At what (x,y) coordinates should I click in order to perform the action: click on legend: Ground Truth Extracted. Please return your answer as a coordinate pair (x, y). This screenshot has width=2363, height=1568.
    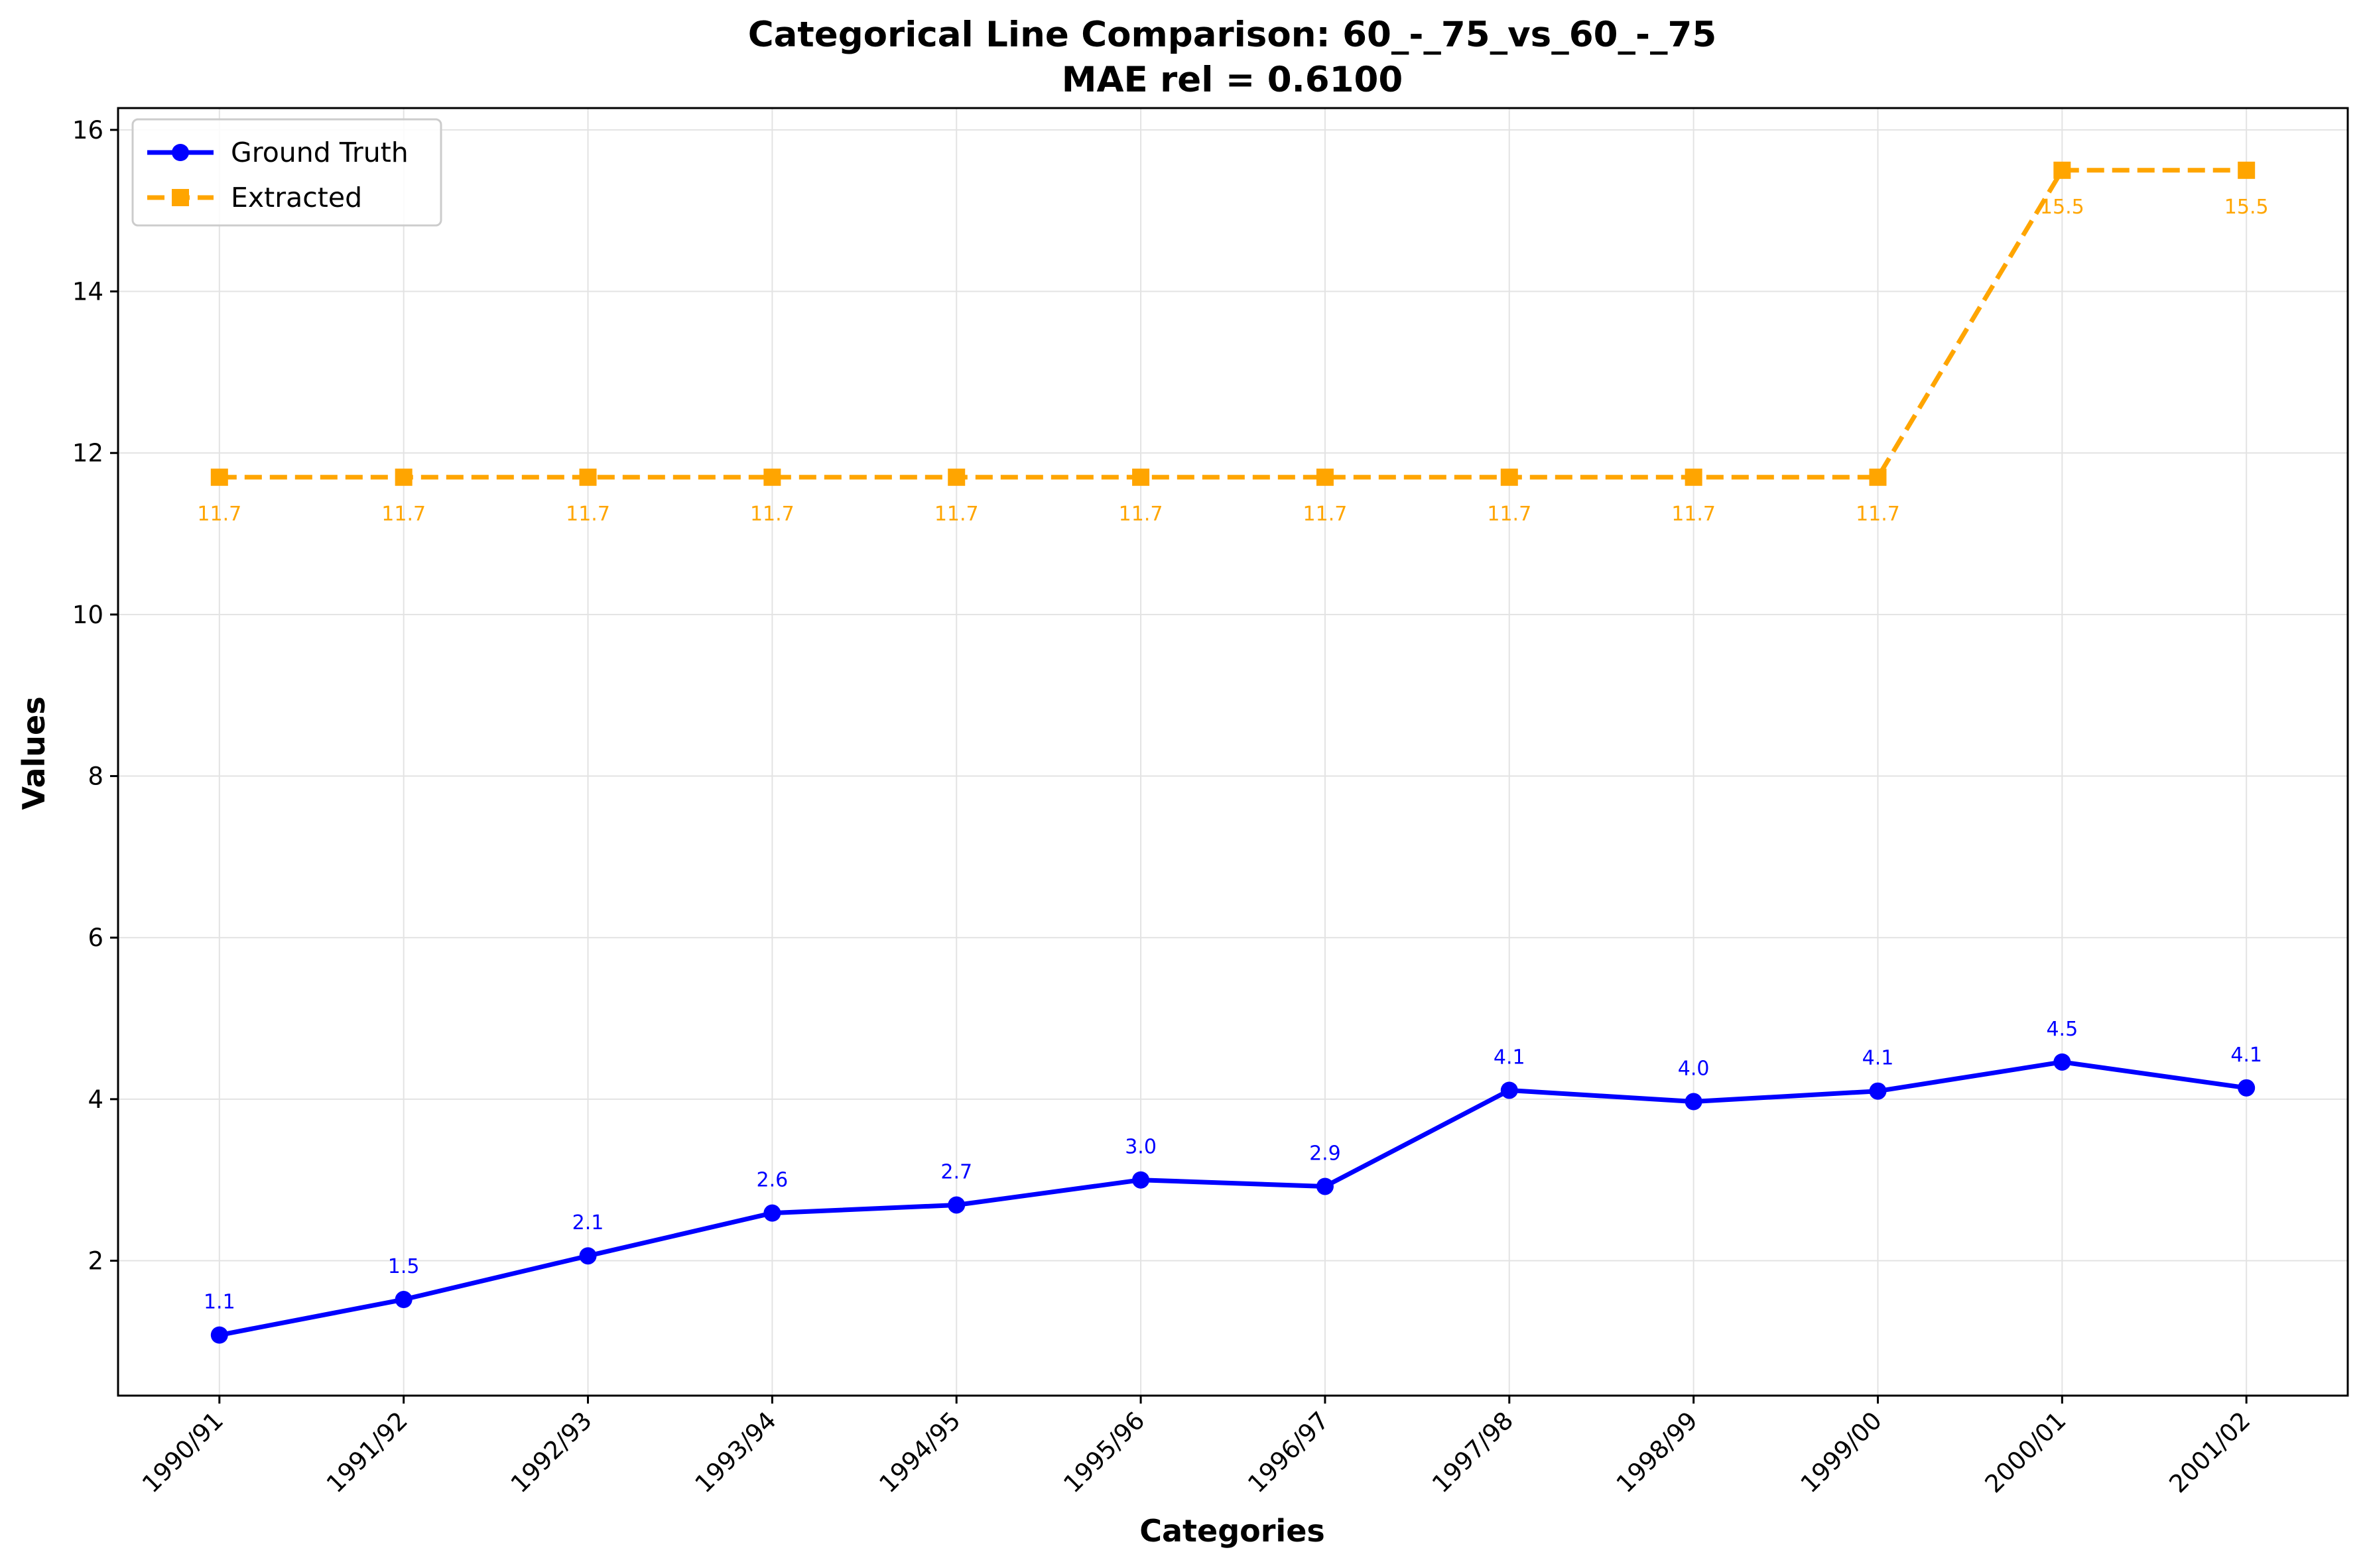
    Looking at the image, I should click on (286, 172).